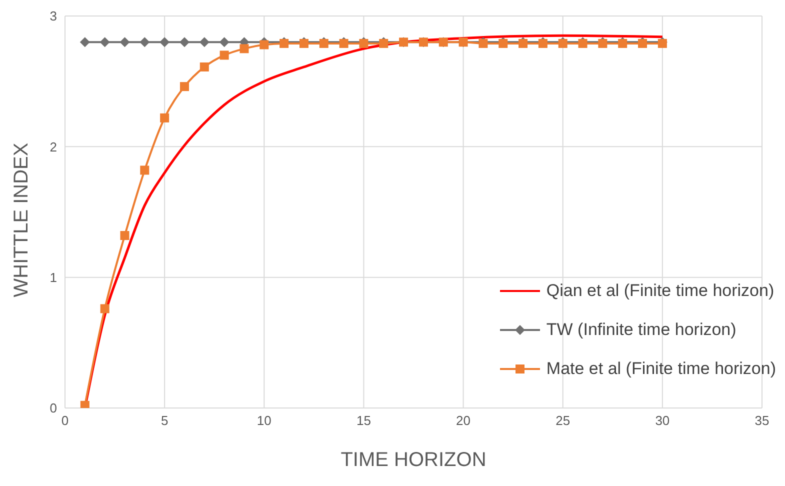  What do you see at coordinates (660, 291) in the screenshot?
I see `legend-label: Qian et al (Finite time horizon)` at bounding box center [660, 291].